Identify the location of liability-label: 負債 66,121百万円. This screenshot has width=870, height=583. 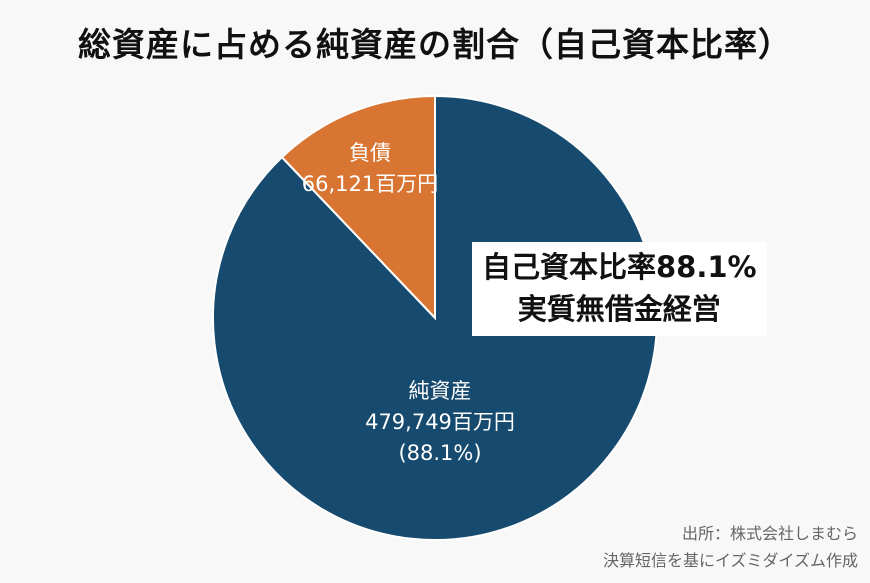
(370, 169).